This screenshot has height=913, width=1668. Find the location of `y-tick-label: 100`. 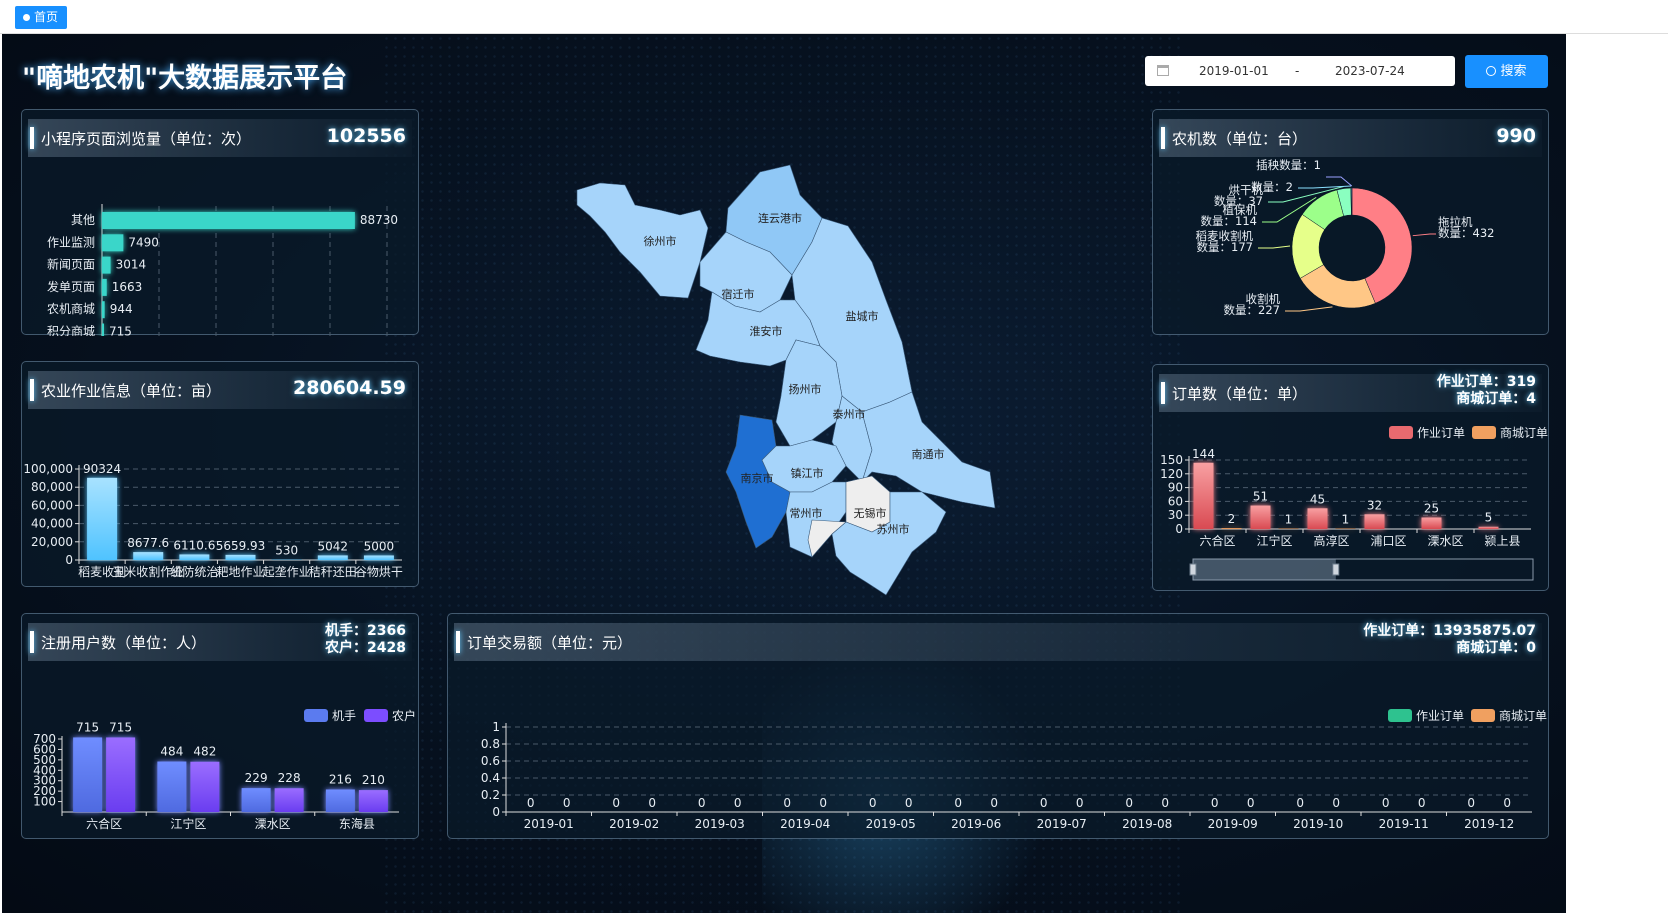

y-tick-label: 100 is located at coordinates (44, 802).